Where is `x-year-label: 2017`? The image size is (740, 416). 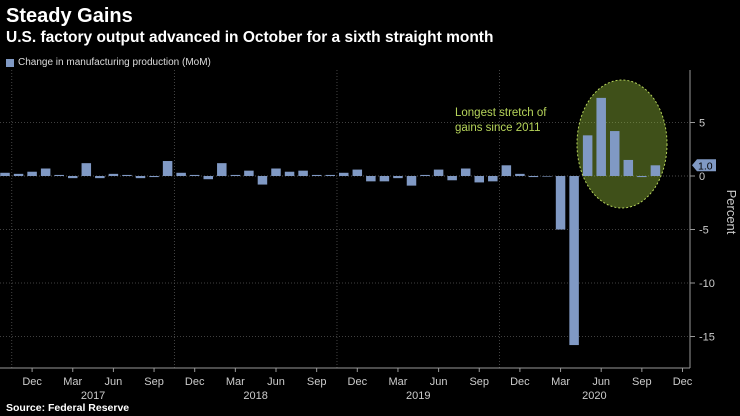 x-year-label: 2017 is located at coordinates (93, 396).